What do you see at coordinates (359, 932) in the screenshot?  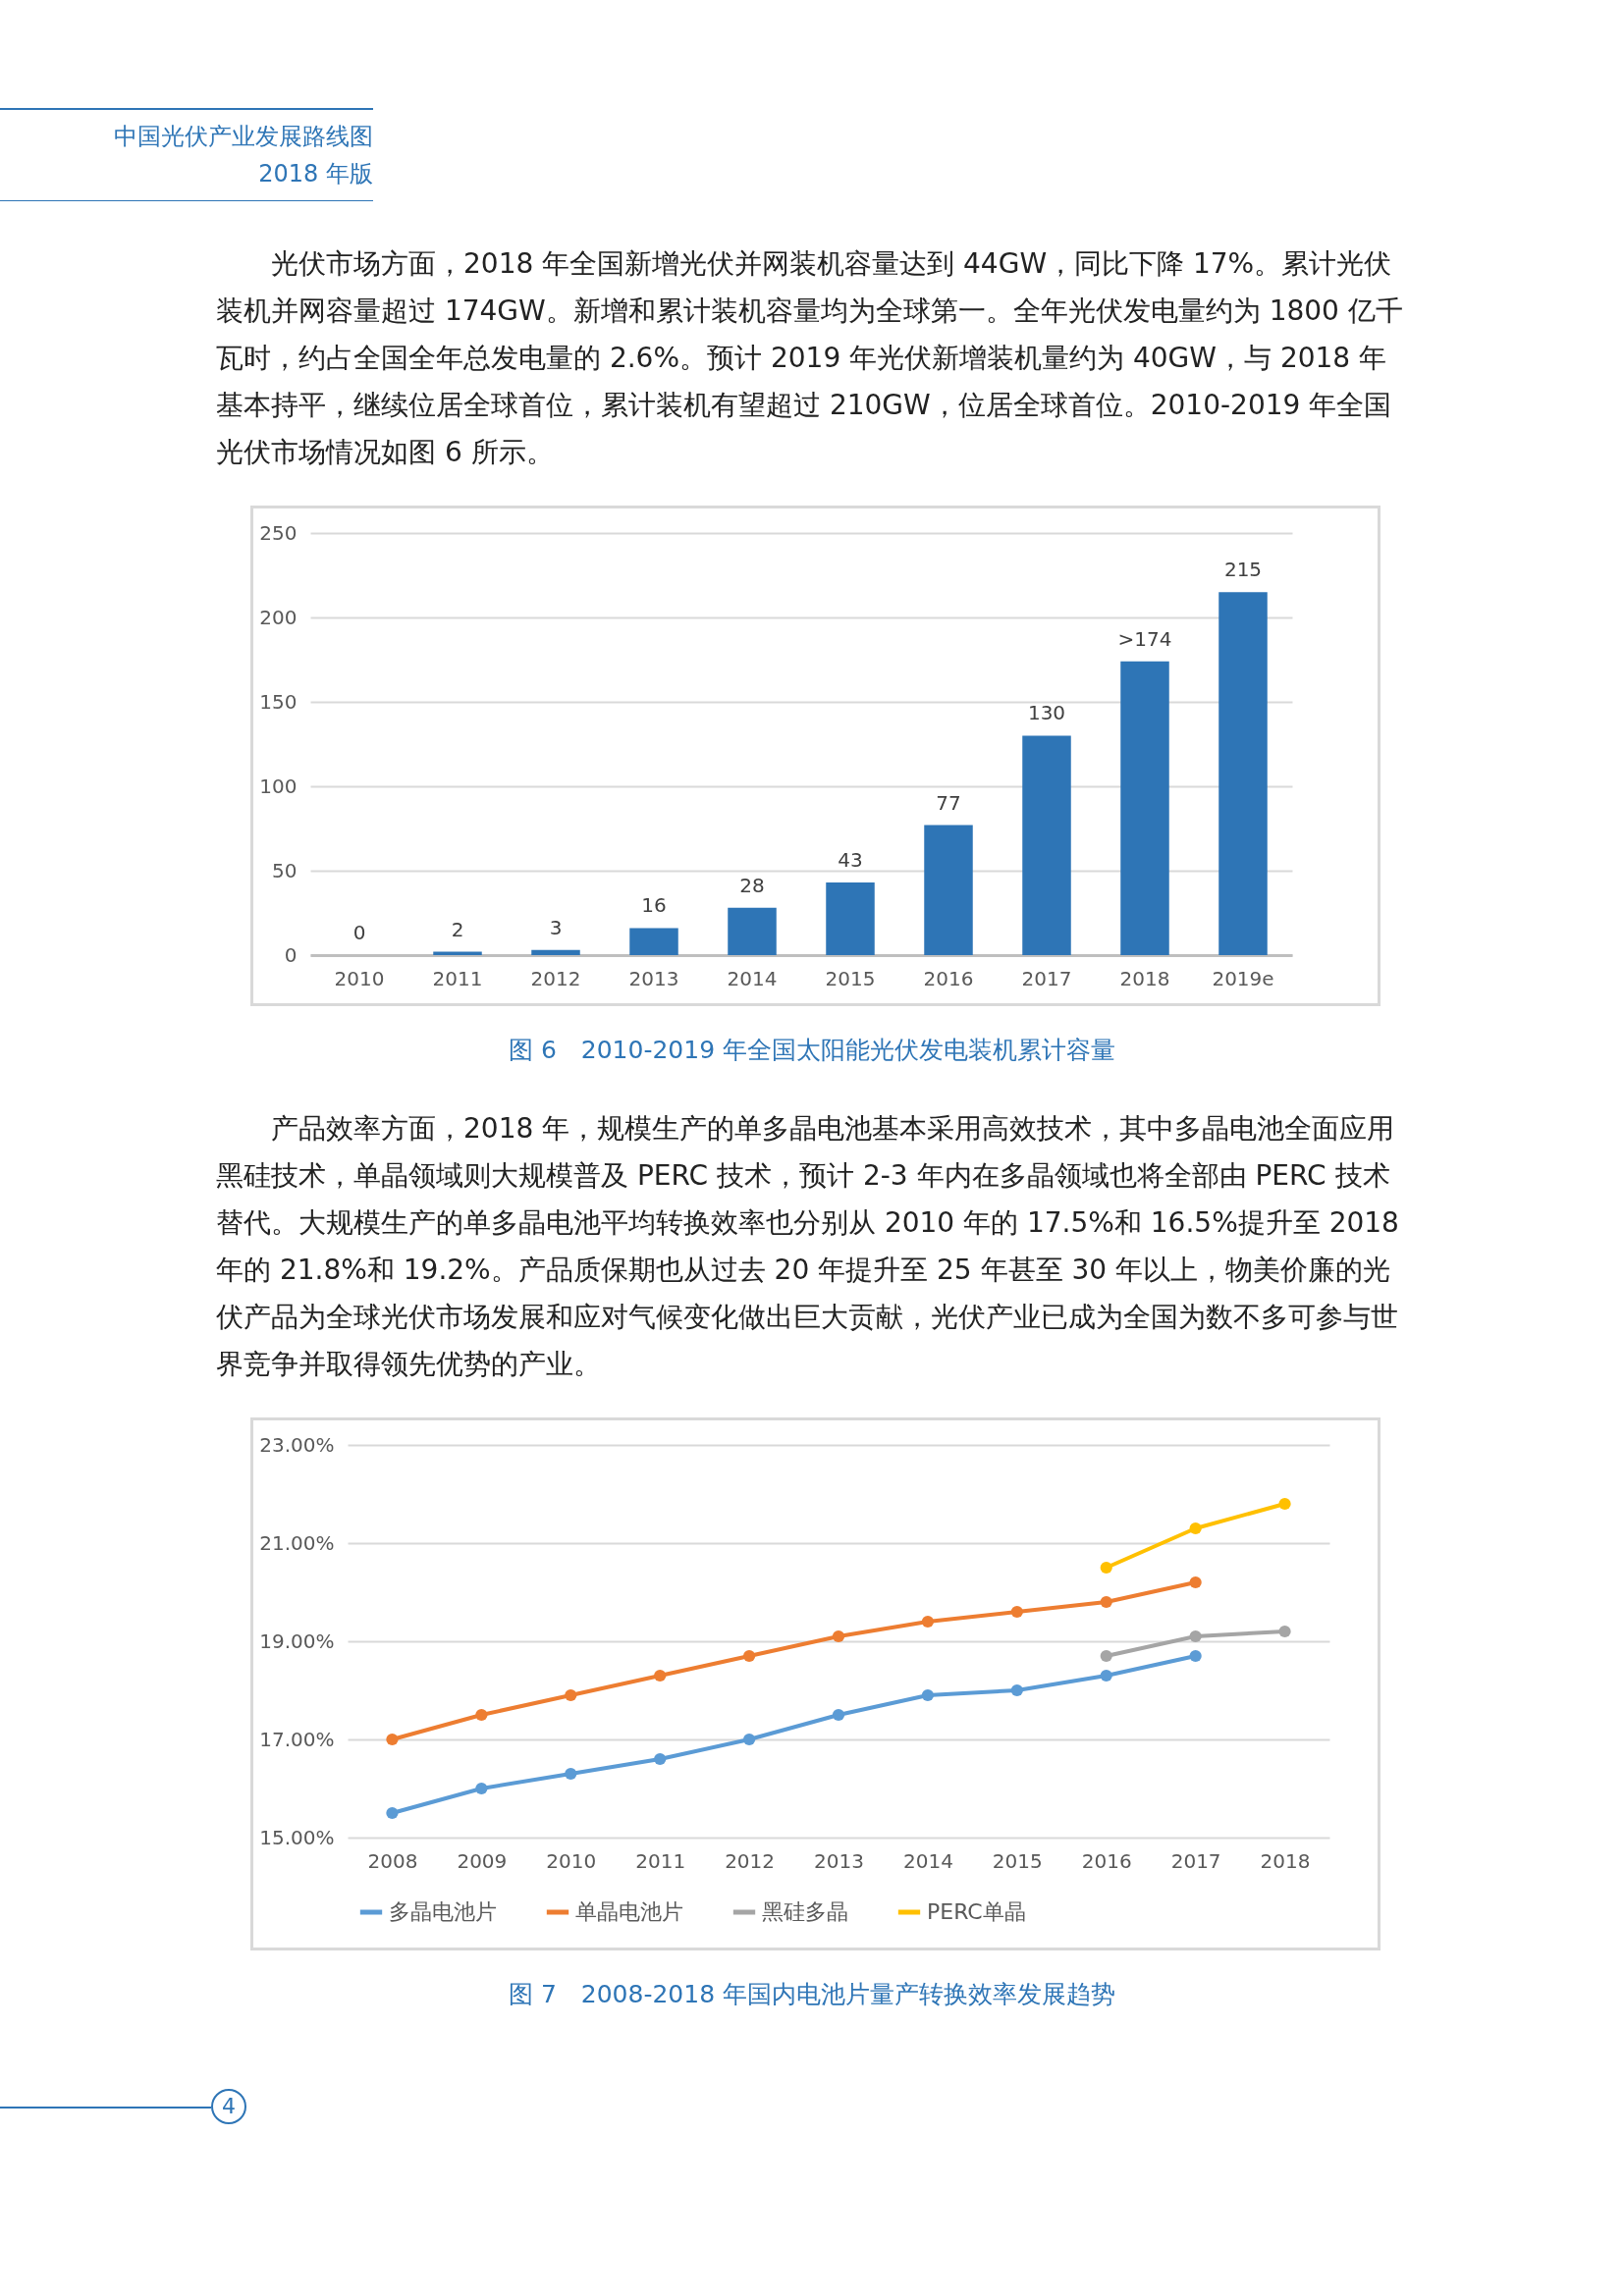 I see `data-label: 0` at bounding box center [359, 932].